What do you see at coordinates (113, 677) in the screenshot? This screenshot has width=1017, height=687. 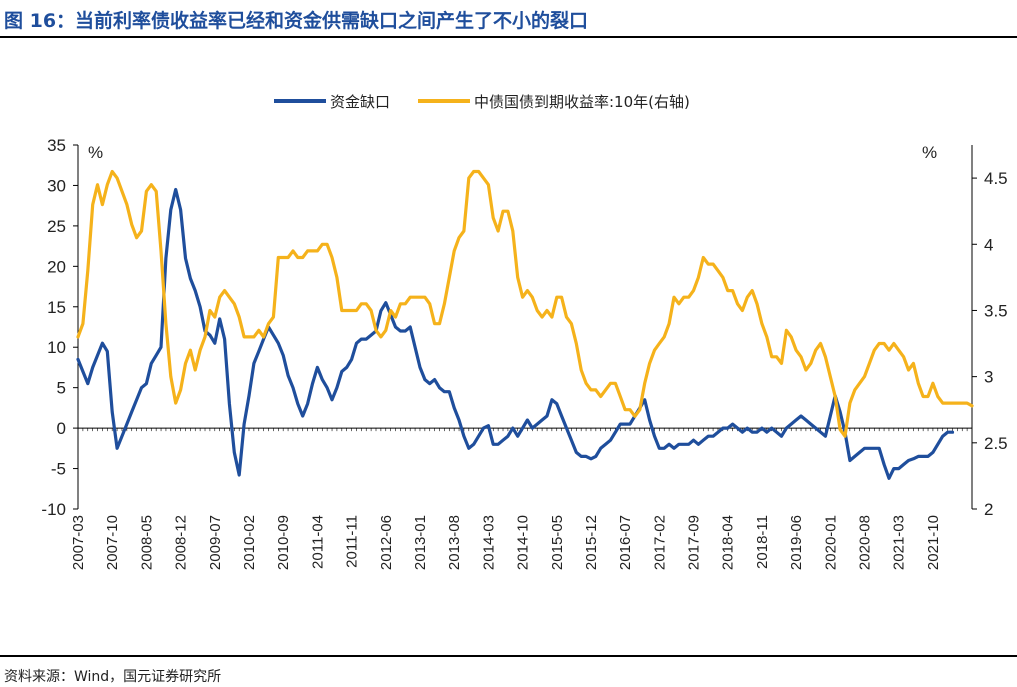 I see `source-note: 资料来源：Wind，国元证券研究所` at bounding box center [113, 677].